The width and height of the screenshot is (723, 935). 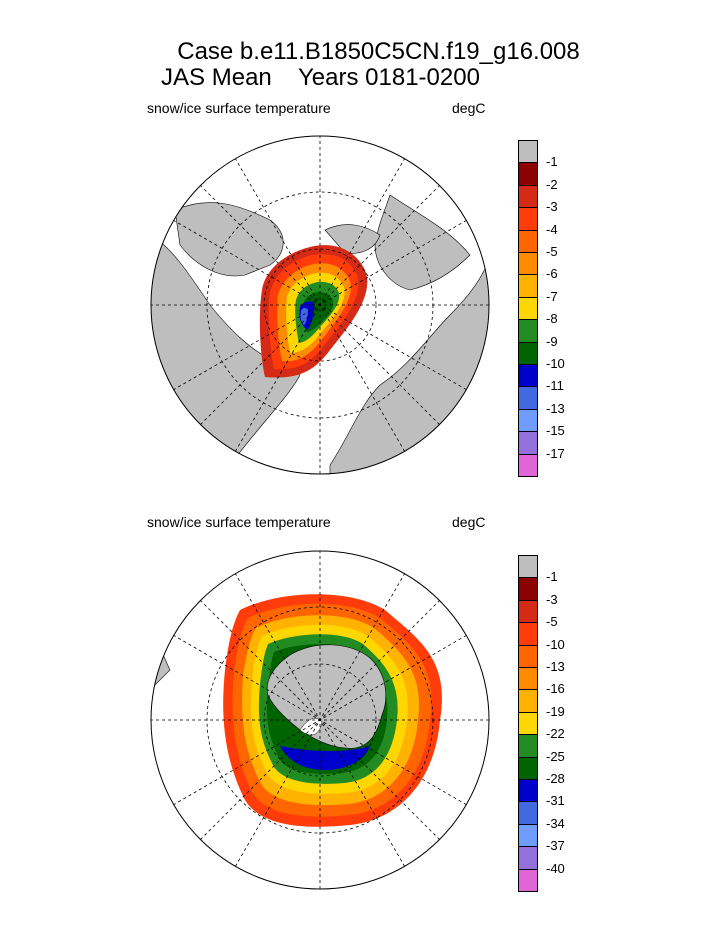 What do you see at coordinates (352, 239) in the screenshot?
I see `north-land-siberia-coast` at bounding box center [352, 239].